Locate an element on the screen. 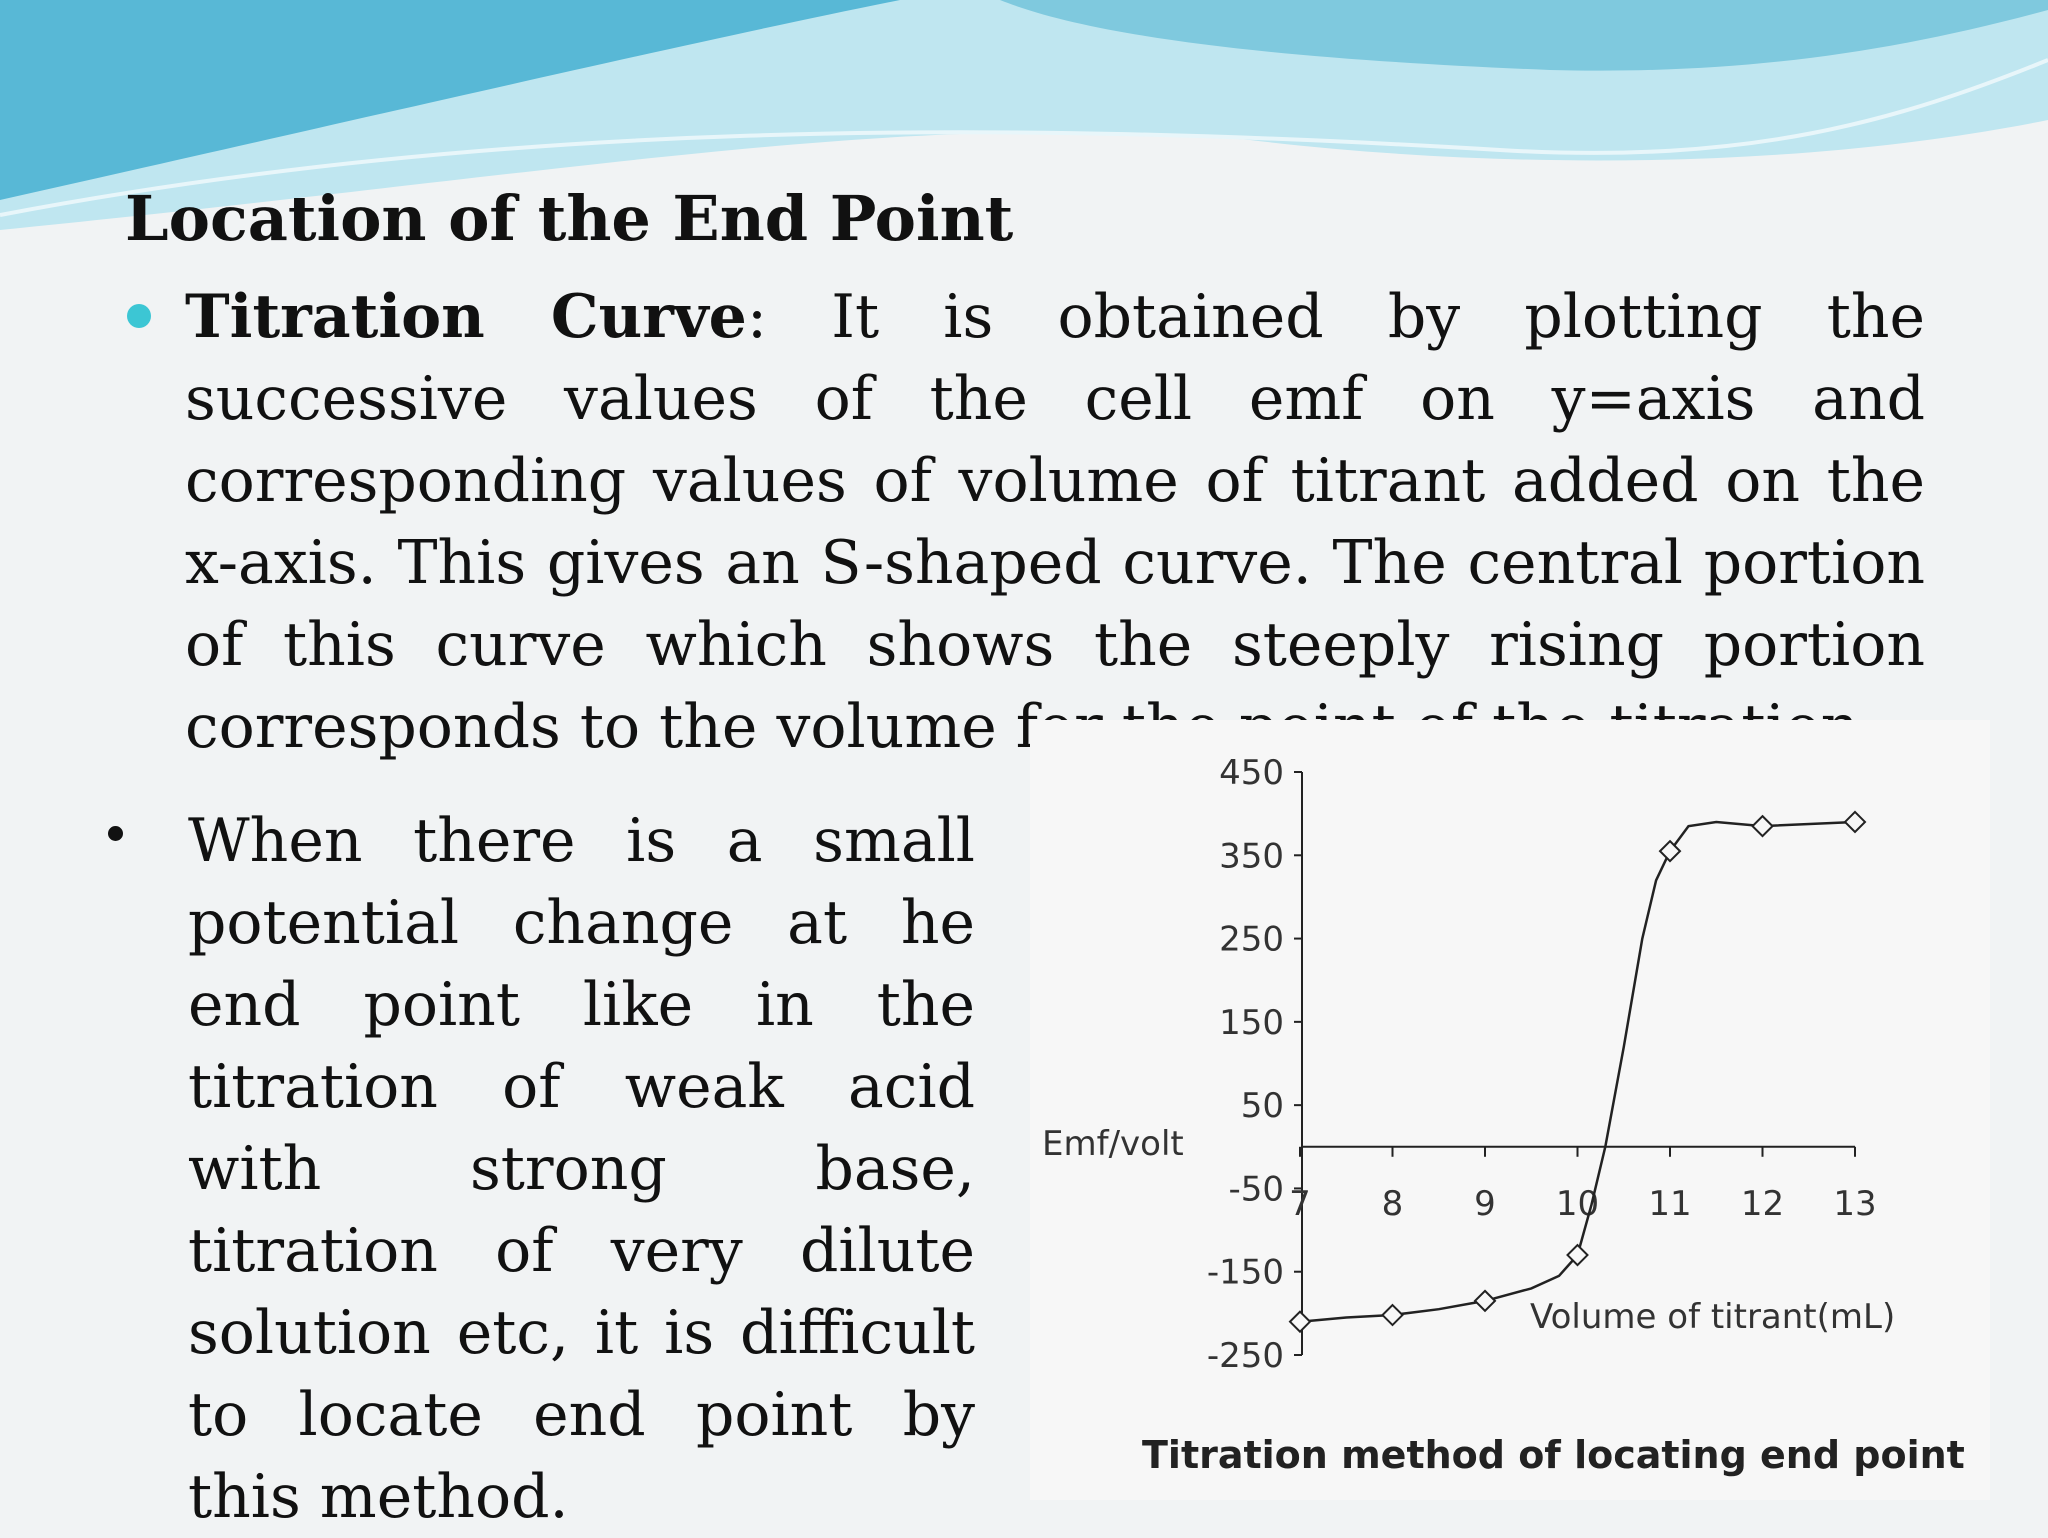 This screenshot has width=2048, height=1538. chart-caption: Titration method of locating end point is located at coordinates (1553, 1455).